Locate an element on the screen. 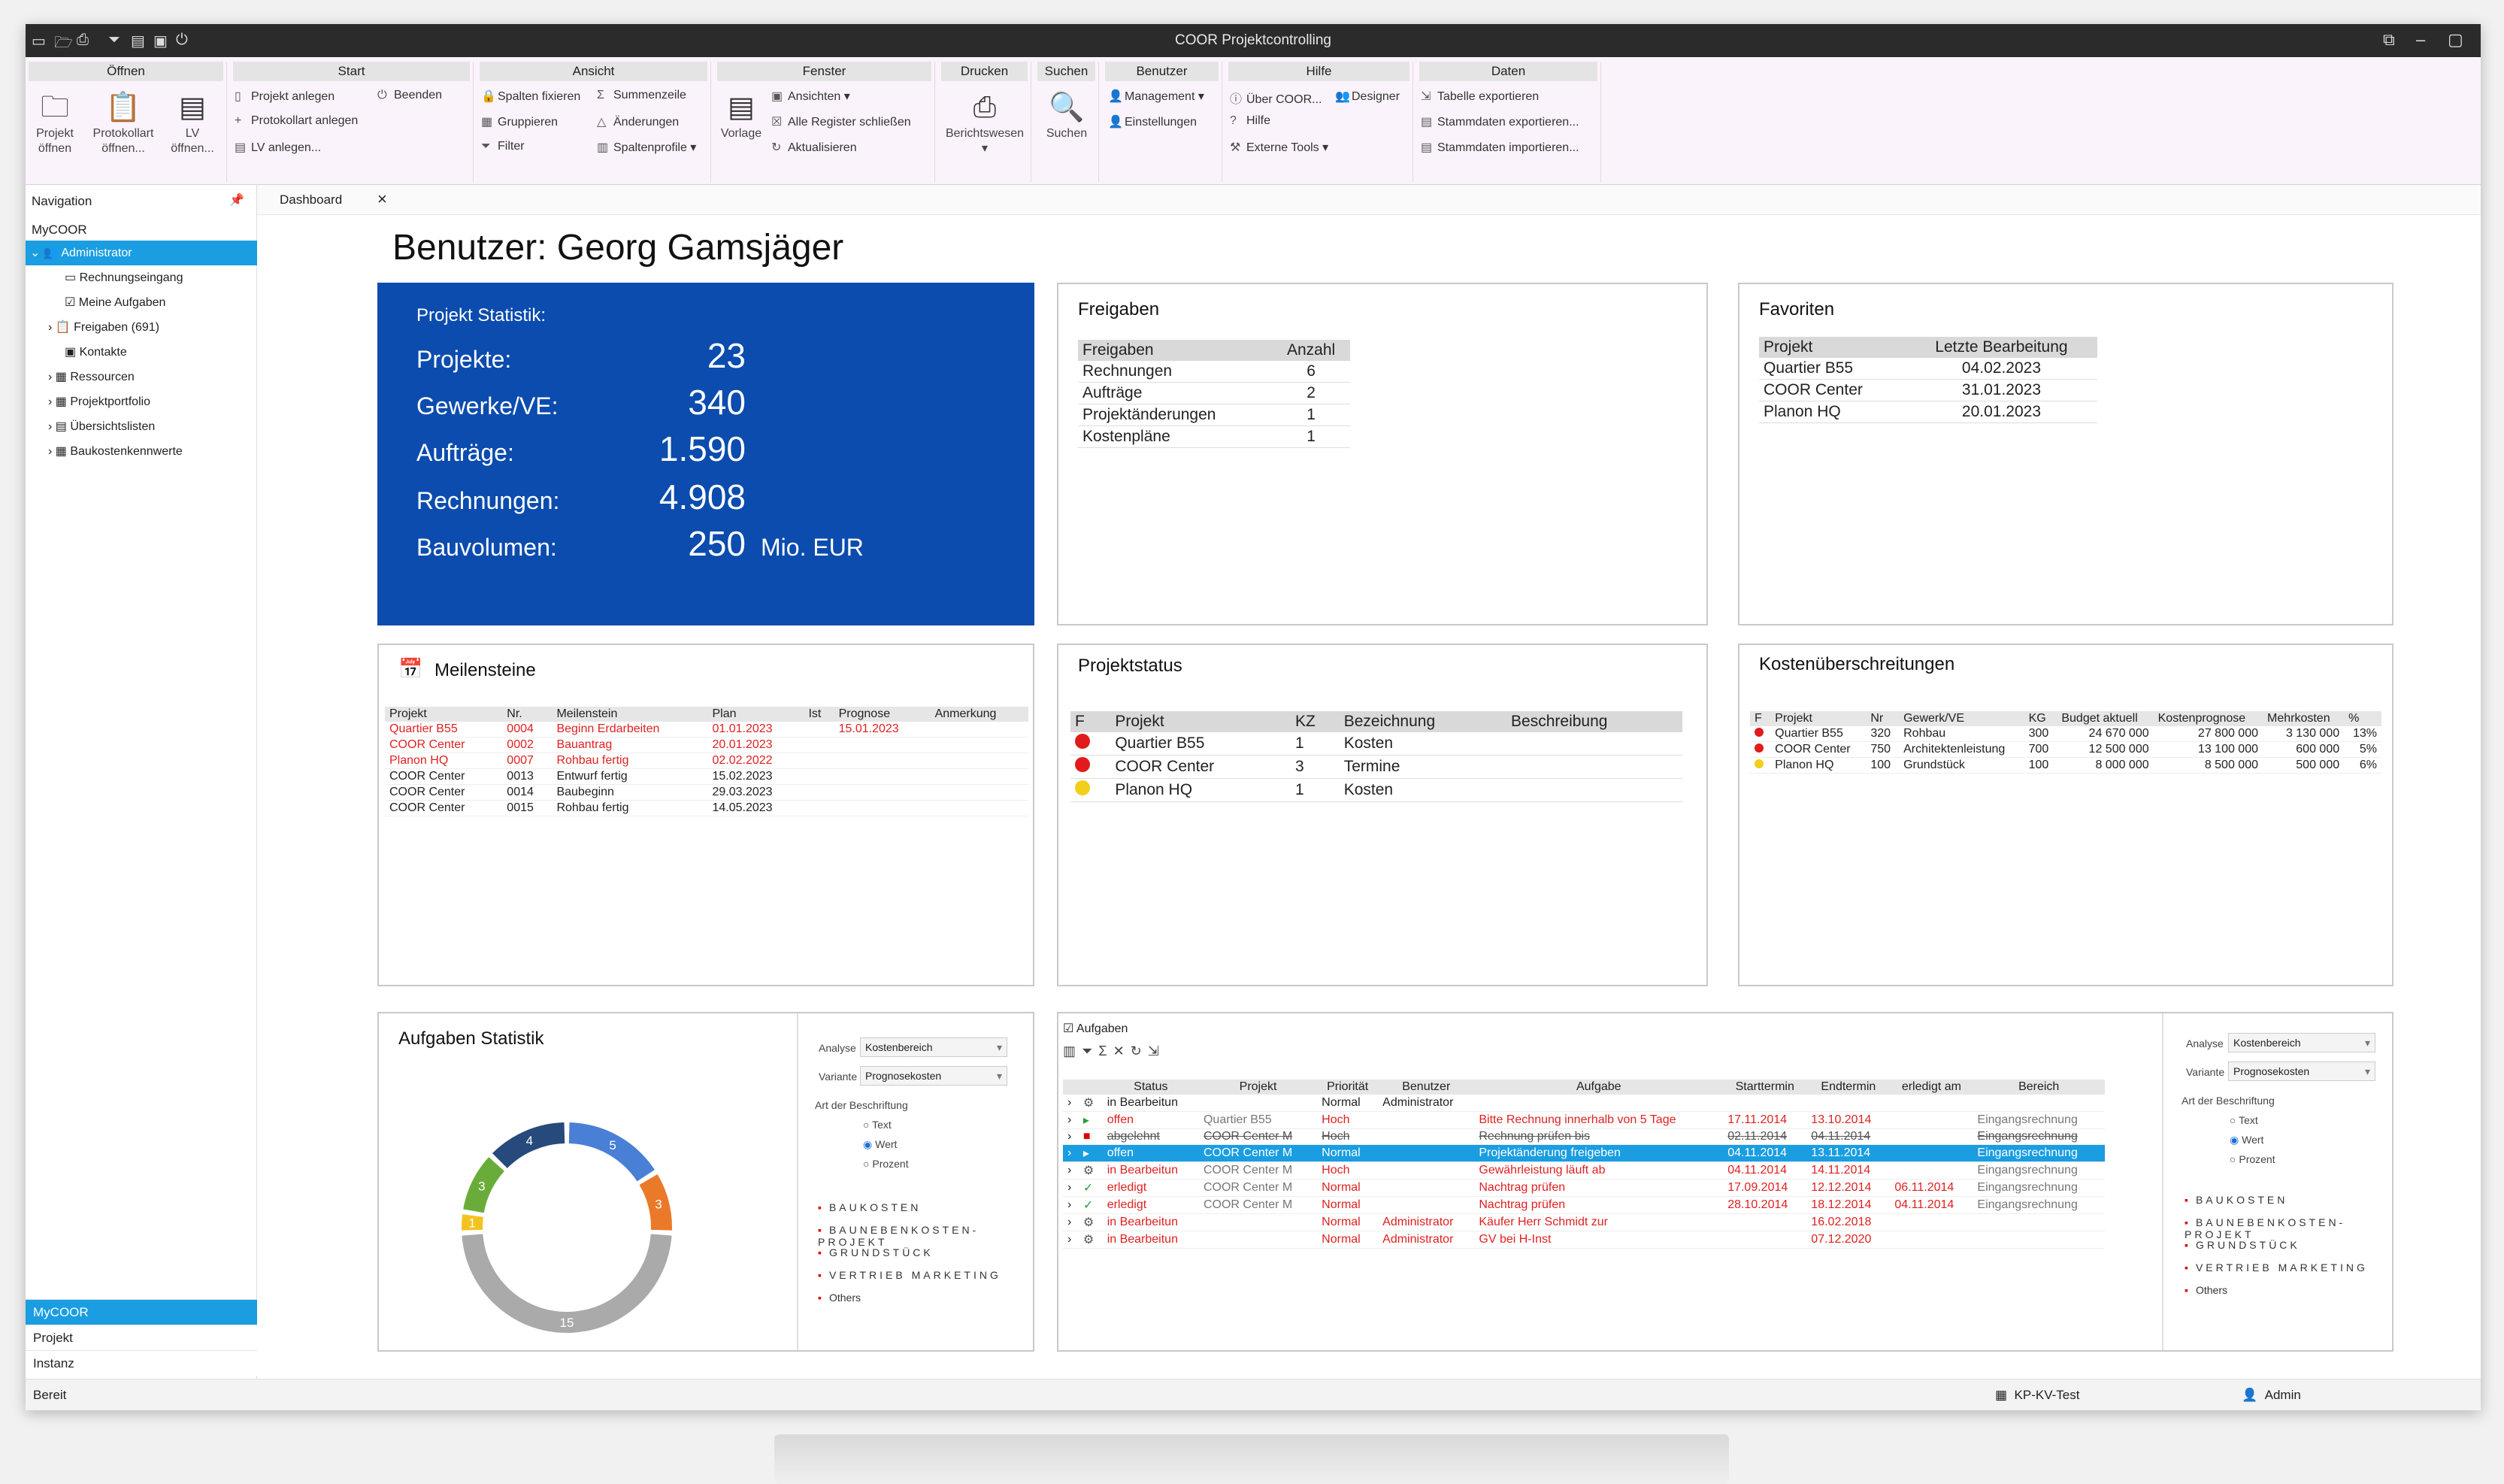 The image size is (2504, 1484). table-export-button: ⇲ Tabelle exportieren is located at coordinates (1481, 96).